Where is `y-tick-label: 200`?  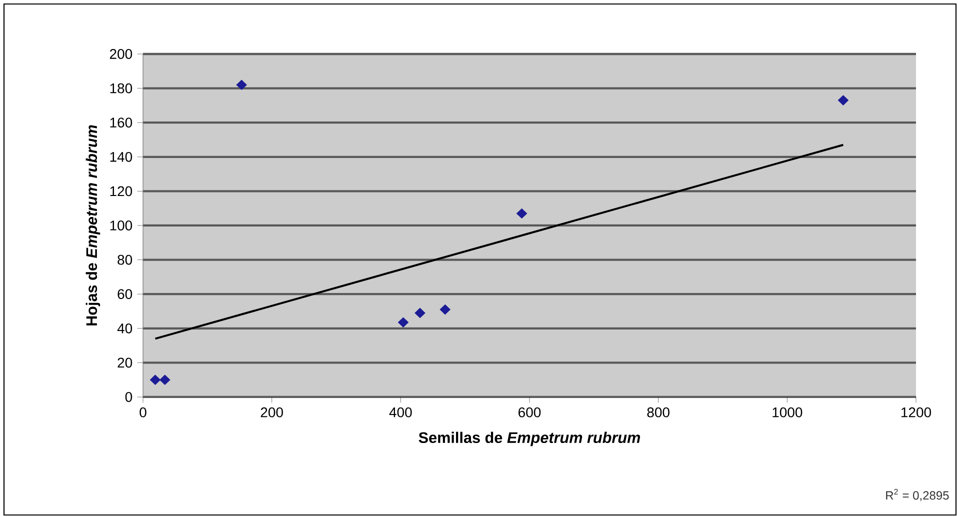 y-tick-label: 200 is located at coordinates (121, 54).